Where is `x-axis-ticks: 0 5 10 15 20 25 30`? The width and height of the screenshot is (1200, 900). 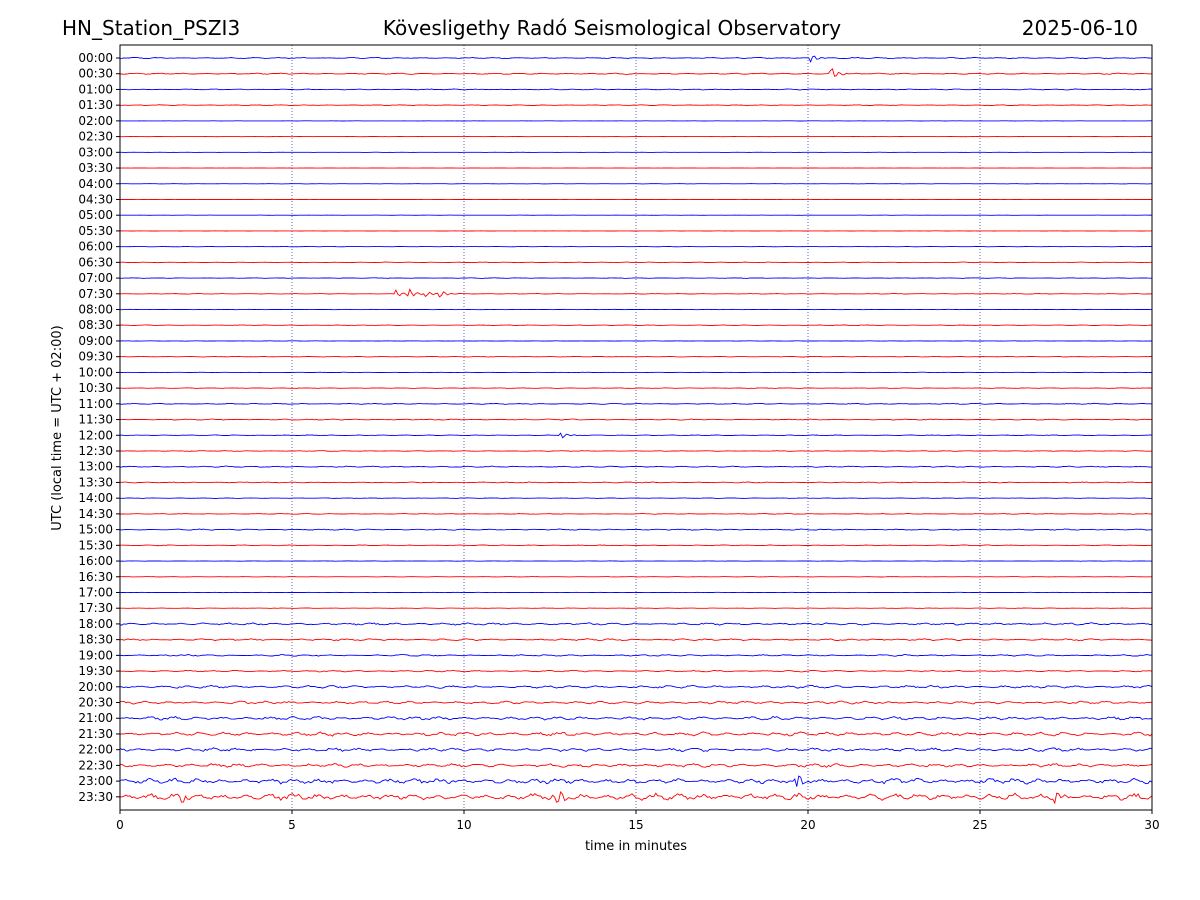
x-axis-ticks: 0 5 10 15 20 25 30 is located at coordinates (638, 821).